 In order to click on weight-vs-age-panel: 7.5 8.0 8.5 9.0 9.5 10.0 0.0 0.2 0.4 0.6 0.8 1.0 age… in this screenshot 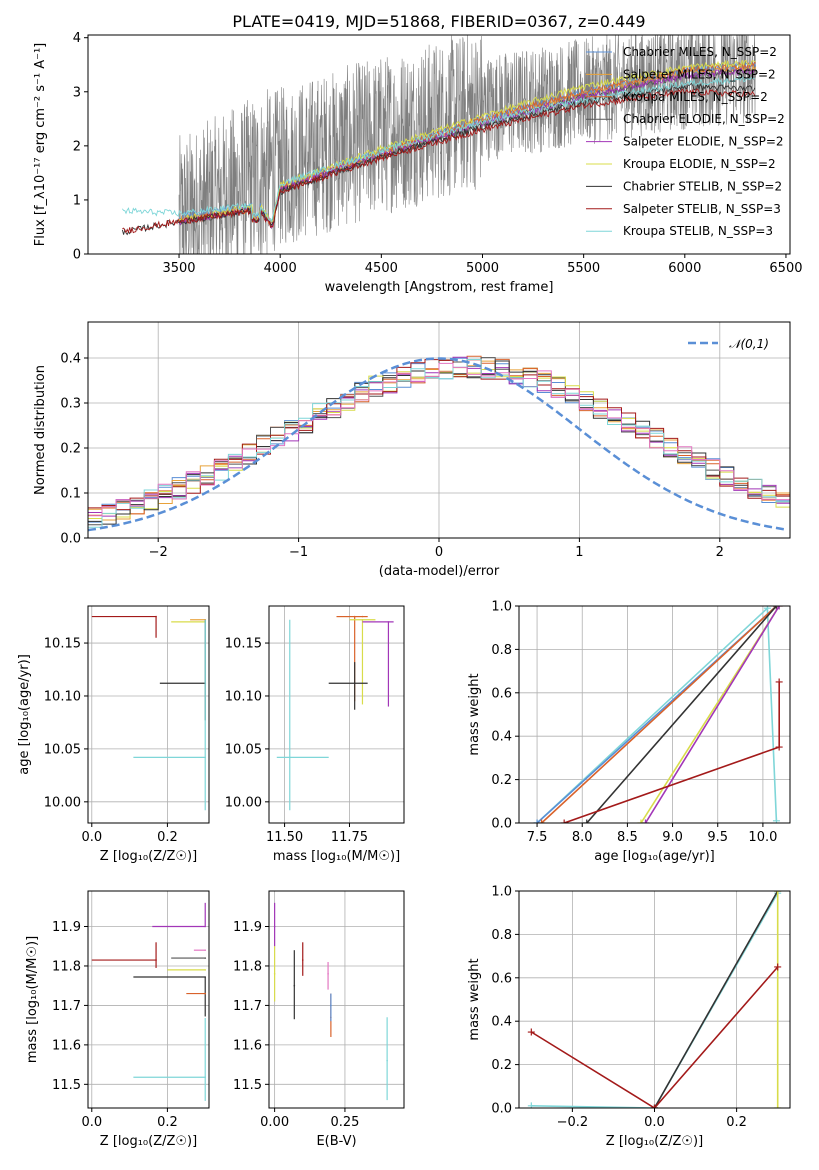, I will do `click(629, 732)`.